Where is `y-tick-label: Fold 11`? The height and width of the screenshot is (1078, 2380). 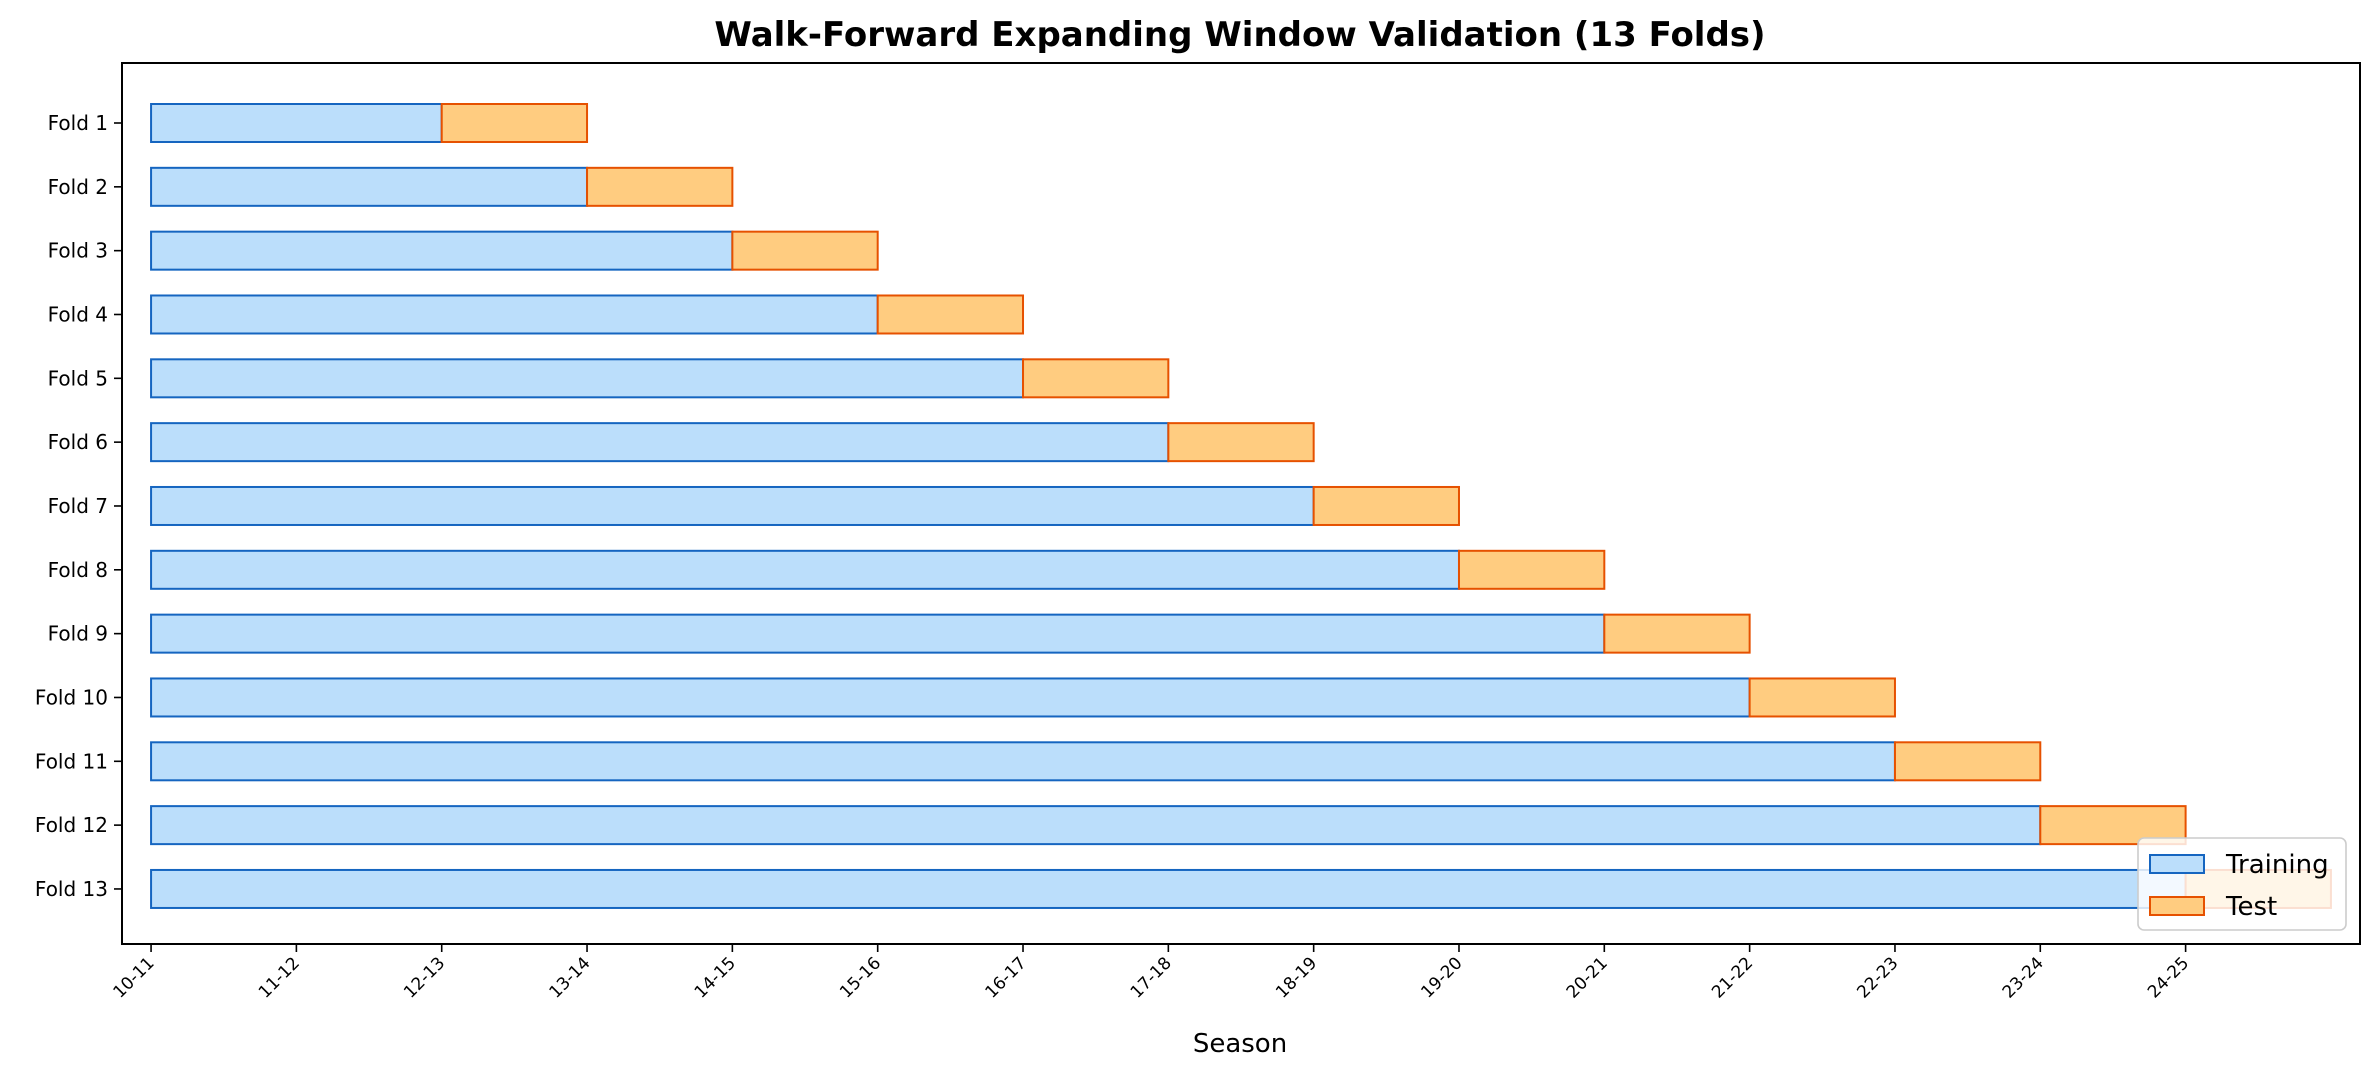
y-tick-label: Fold 11 is located at coordinates (71, 761).